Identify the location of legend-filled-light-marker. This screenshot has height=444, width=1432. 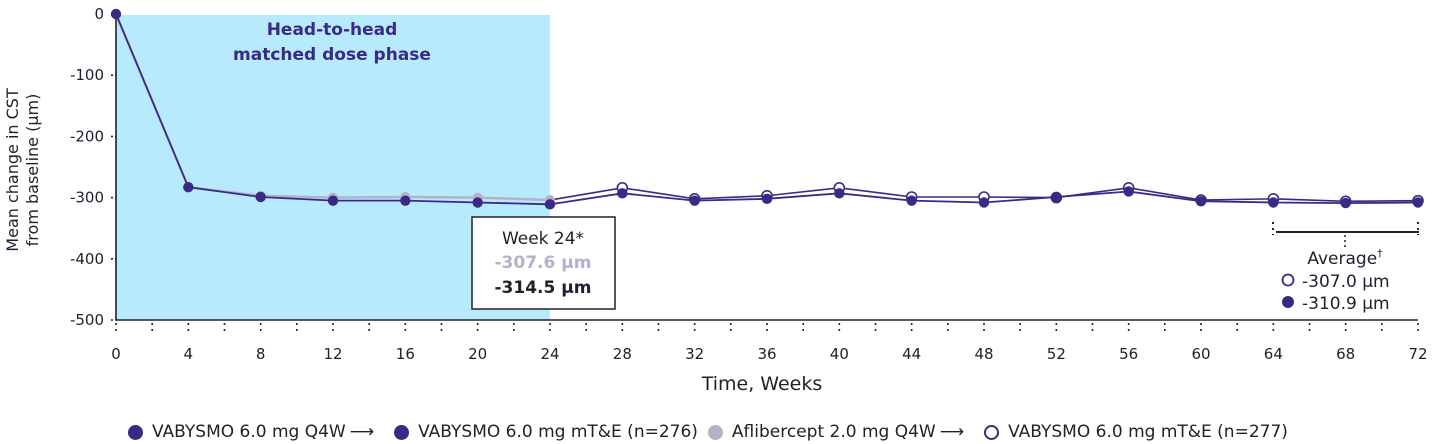
(715, 432).